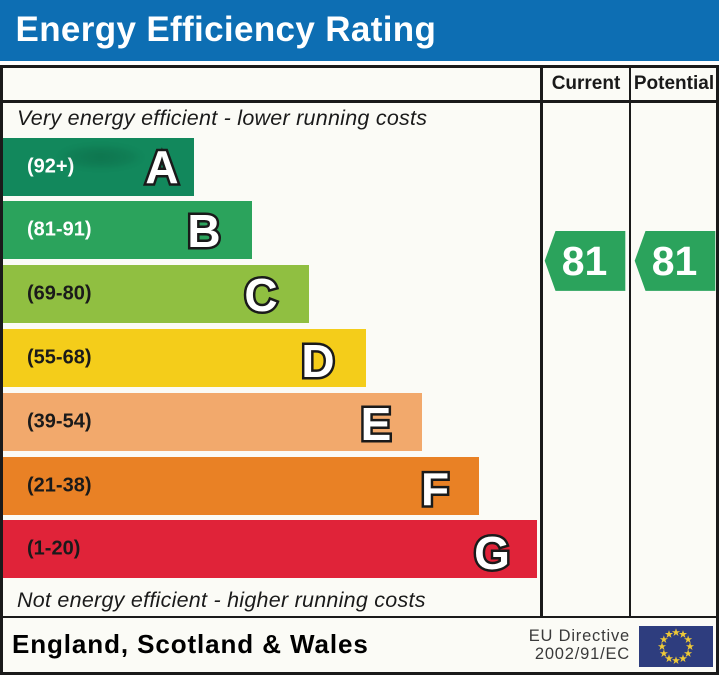  What do you see at coordinates (492, 553) in the screenshot?
I see `svg-text: G` at bounding box center [492, 553].